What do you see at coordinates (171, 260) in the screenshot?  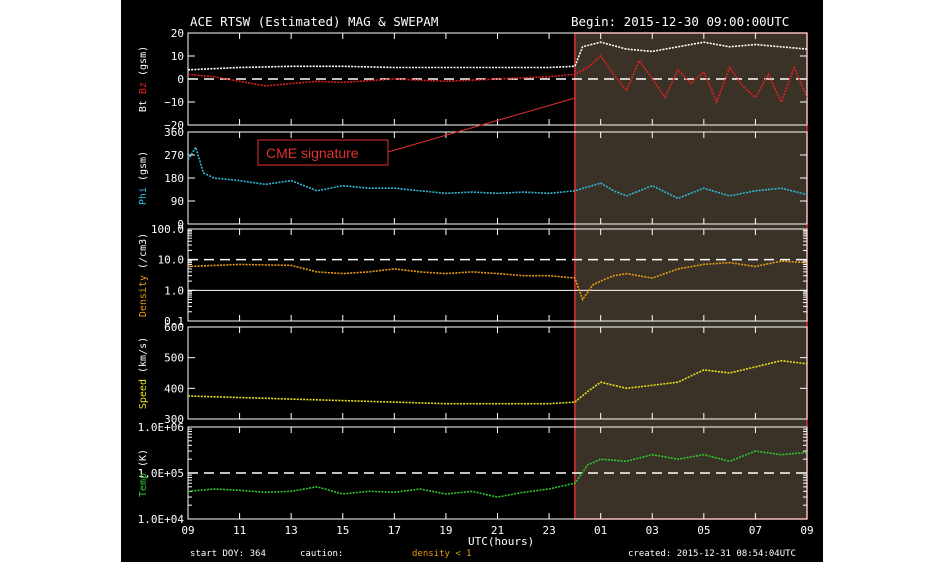 I see `ytick-label-density-1: 10.0` at bounding box center [171, 260].